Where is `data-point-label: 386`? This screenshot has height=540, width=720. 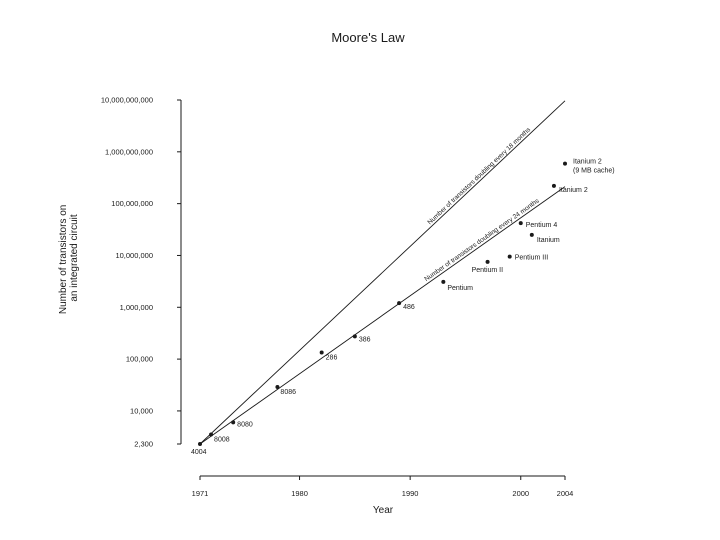 data-point-label: 386 is located at coordinates (365, 339).